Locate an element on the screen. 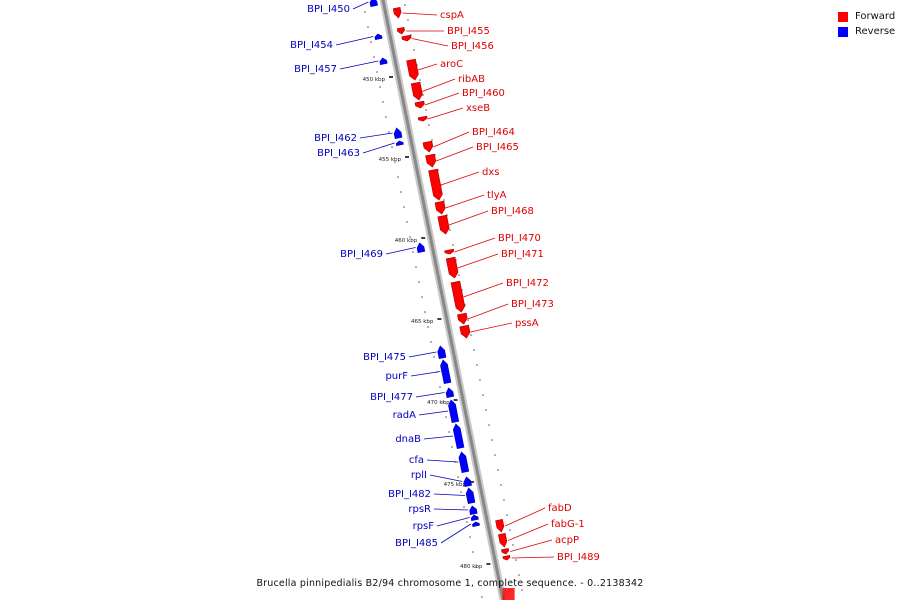  gene-label: BPI_I472 is located at coordinates (527, 283).